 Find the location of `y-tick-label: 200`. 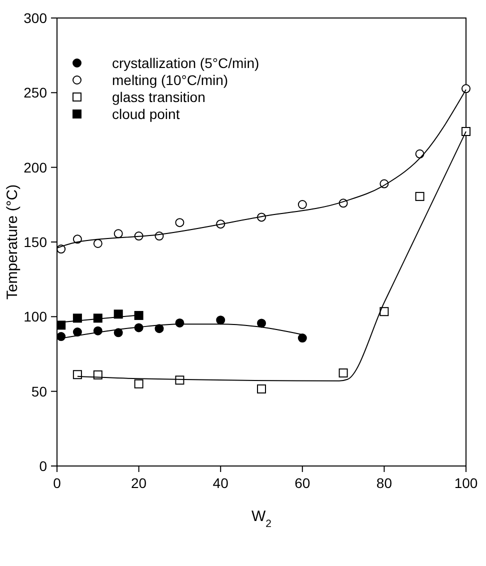

y-tick-label: 200 is located at coordinates (36, 167).